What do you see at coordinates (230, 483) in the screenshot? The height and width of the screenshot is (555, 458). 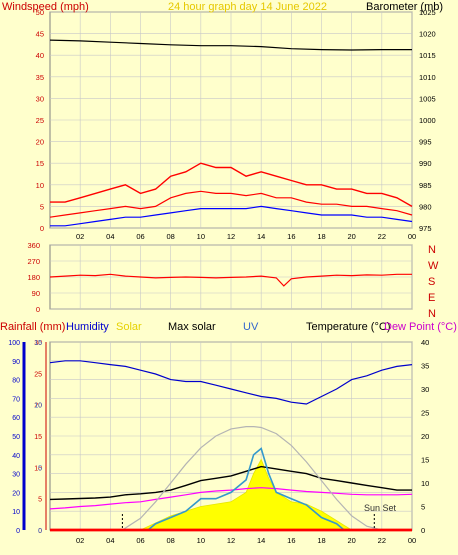 I see `series-line-temperature` at bounding box center [230, 483].